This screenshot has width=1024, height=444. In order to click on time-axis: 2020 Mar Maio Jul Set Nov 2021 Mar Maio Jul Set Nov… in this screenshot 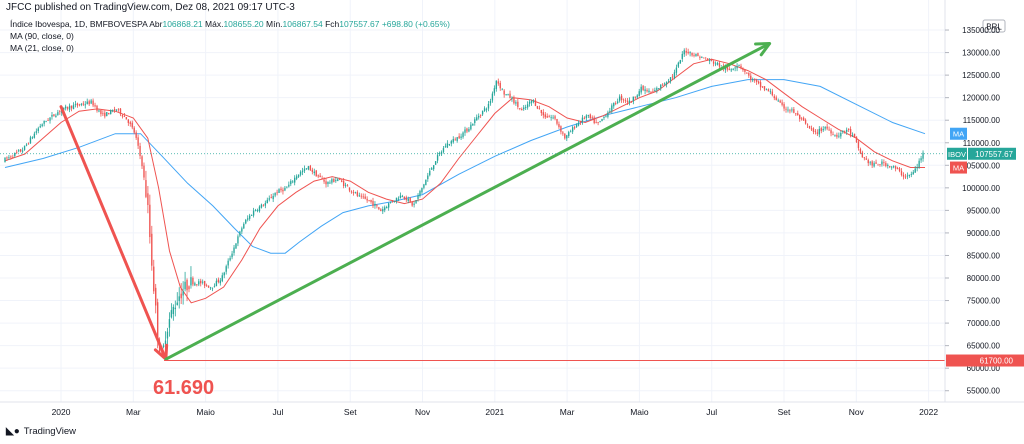, I will do `click(512, 409)`.